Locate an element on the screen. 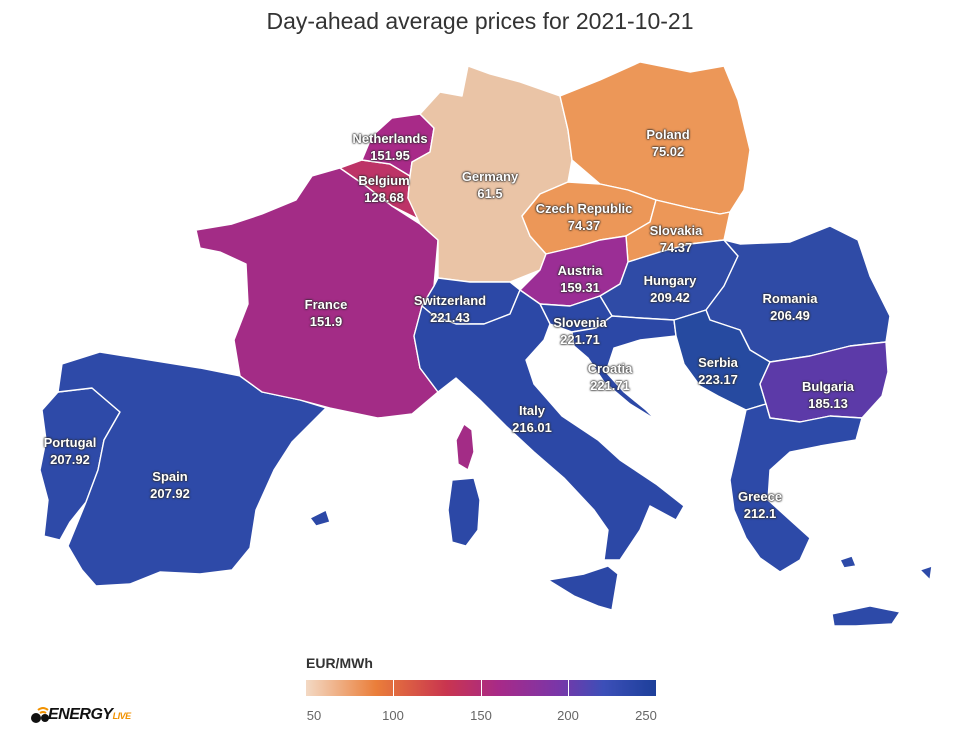 The width and height of the screenshot is (960, 752). country-name: Romania is located at coordinates (790, 298).